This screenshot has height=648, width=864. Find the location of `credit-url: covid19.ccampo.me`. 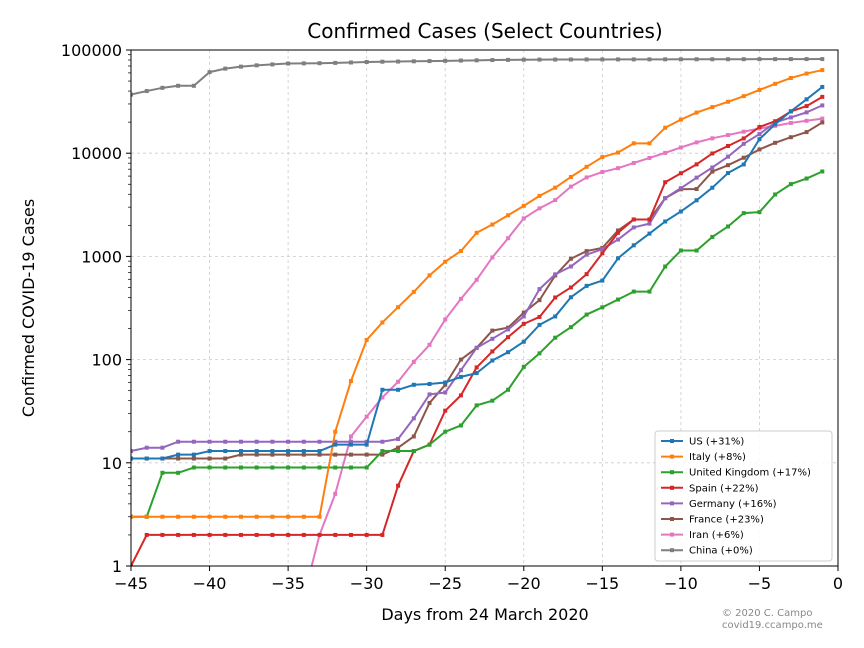

credit-url: covid19.ccampo.me is located at coordinates (772, 625).